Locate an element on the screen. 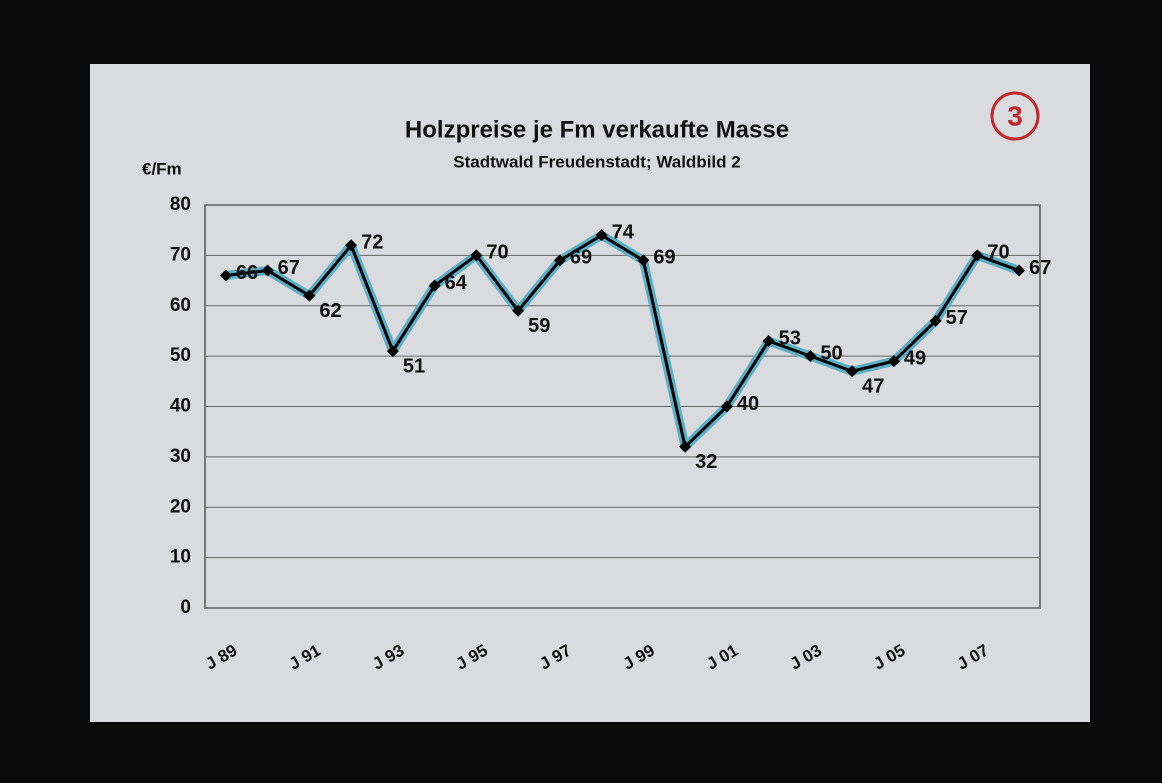 This screenshot has width=1162, height=783. data-label: 40 is located at coordinates (748, 404).